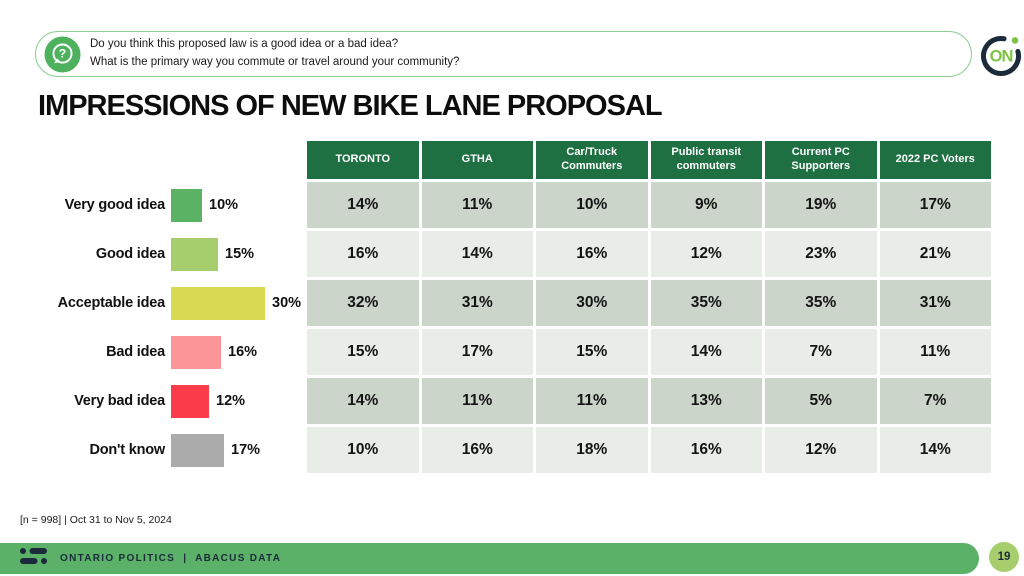 This screenshot has width=1024, height=576. I want to click on chart-row: Bad idea 16%, so click(188, 352).